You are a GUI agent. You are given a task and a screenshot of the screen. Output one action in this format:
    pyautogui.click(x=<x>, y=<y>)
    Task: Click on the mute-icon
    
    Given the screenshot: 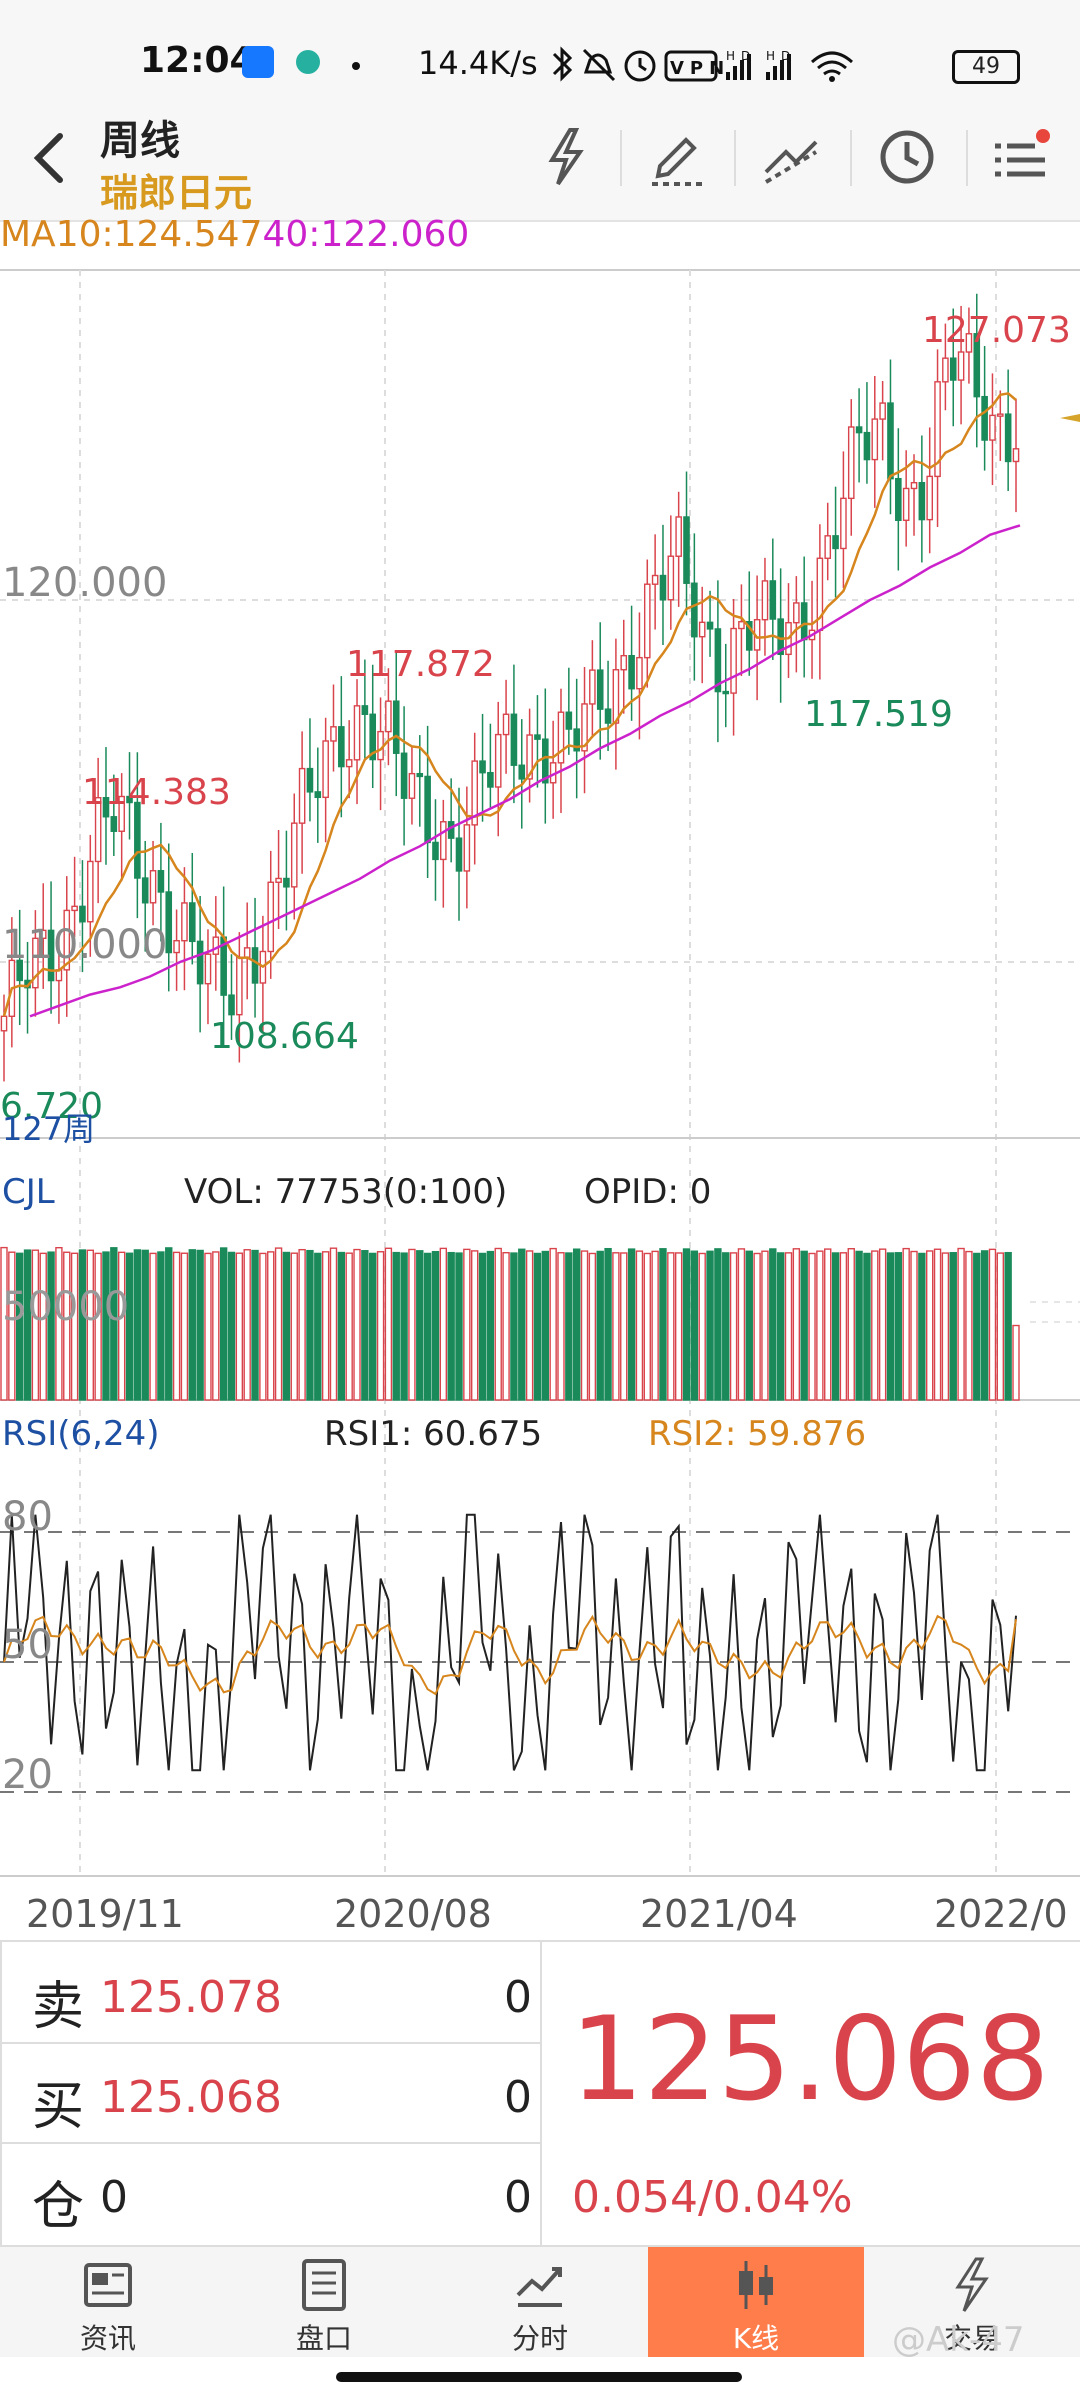 What is the action you would take?
    pyautogui.click(x=599, y=65)
    